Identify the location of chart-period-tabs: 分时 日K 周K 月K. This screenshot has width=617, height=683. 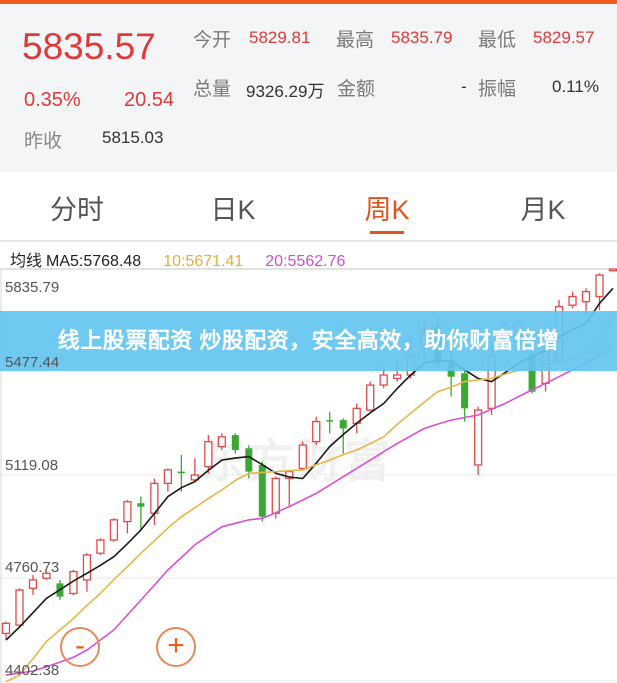
(308, 207).